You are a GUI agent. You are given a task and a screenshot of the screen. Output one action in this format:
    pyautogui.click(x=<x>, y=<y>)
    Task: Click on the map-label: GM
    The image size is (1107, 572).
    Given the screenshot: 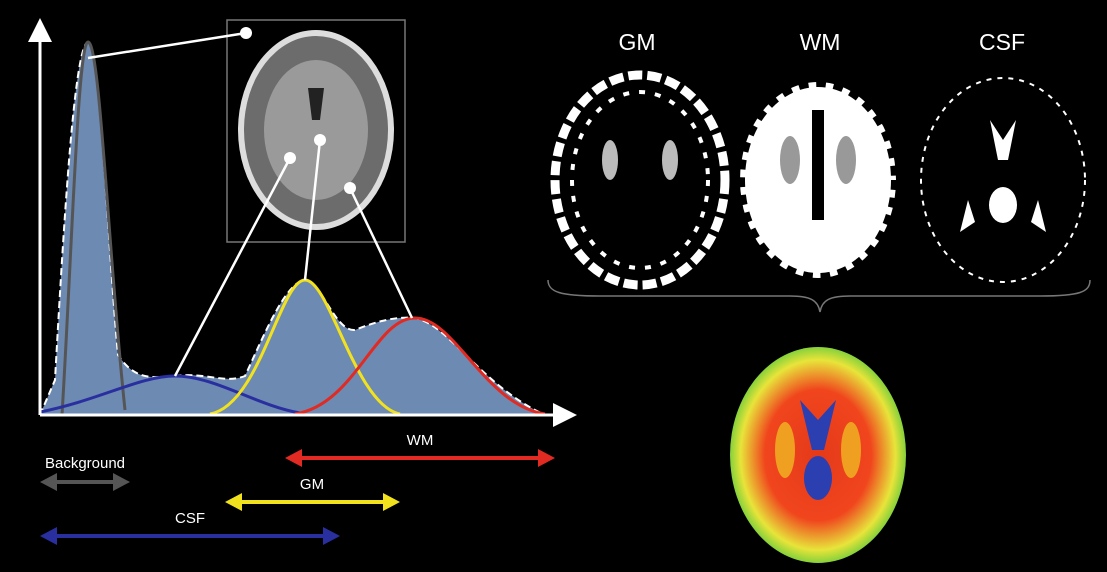 What is the action you would take?
    pyautogui.click(x=636, y=42)
    